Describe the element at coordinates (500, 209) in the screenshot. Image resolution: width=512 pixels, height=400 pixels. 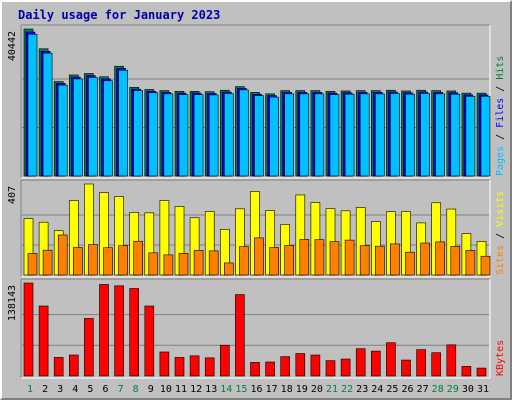
I see `legend-entry: Visits` at that location.